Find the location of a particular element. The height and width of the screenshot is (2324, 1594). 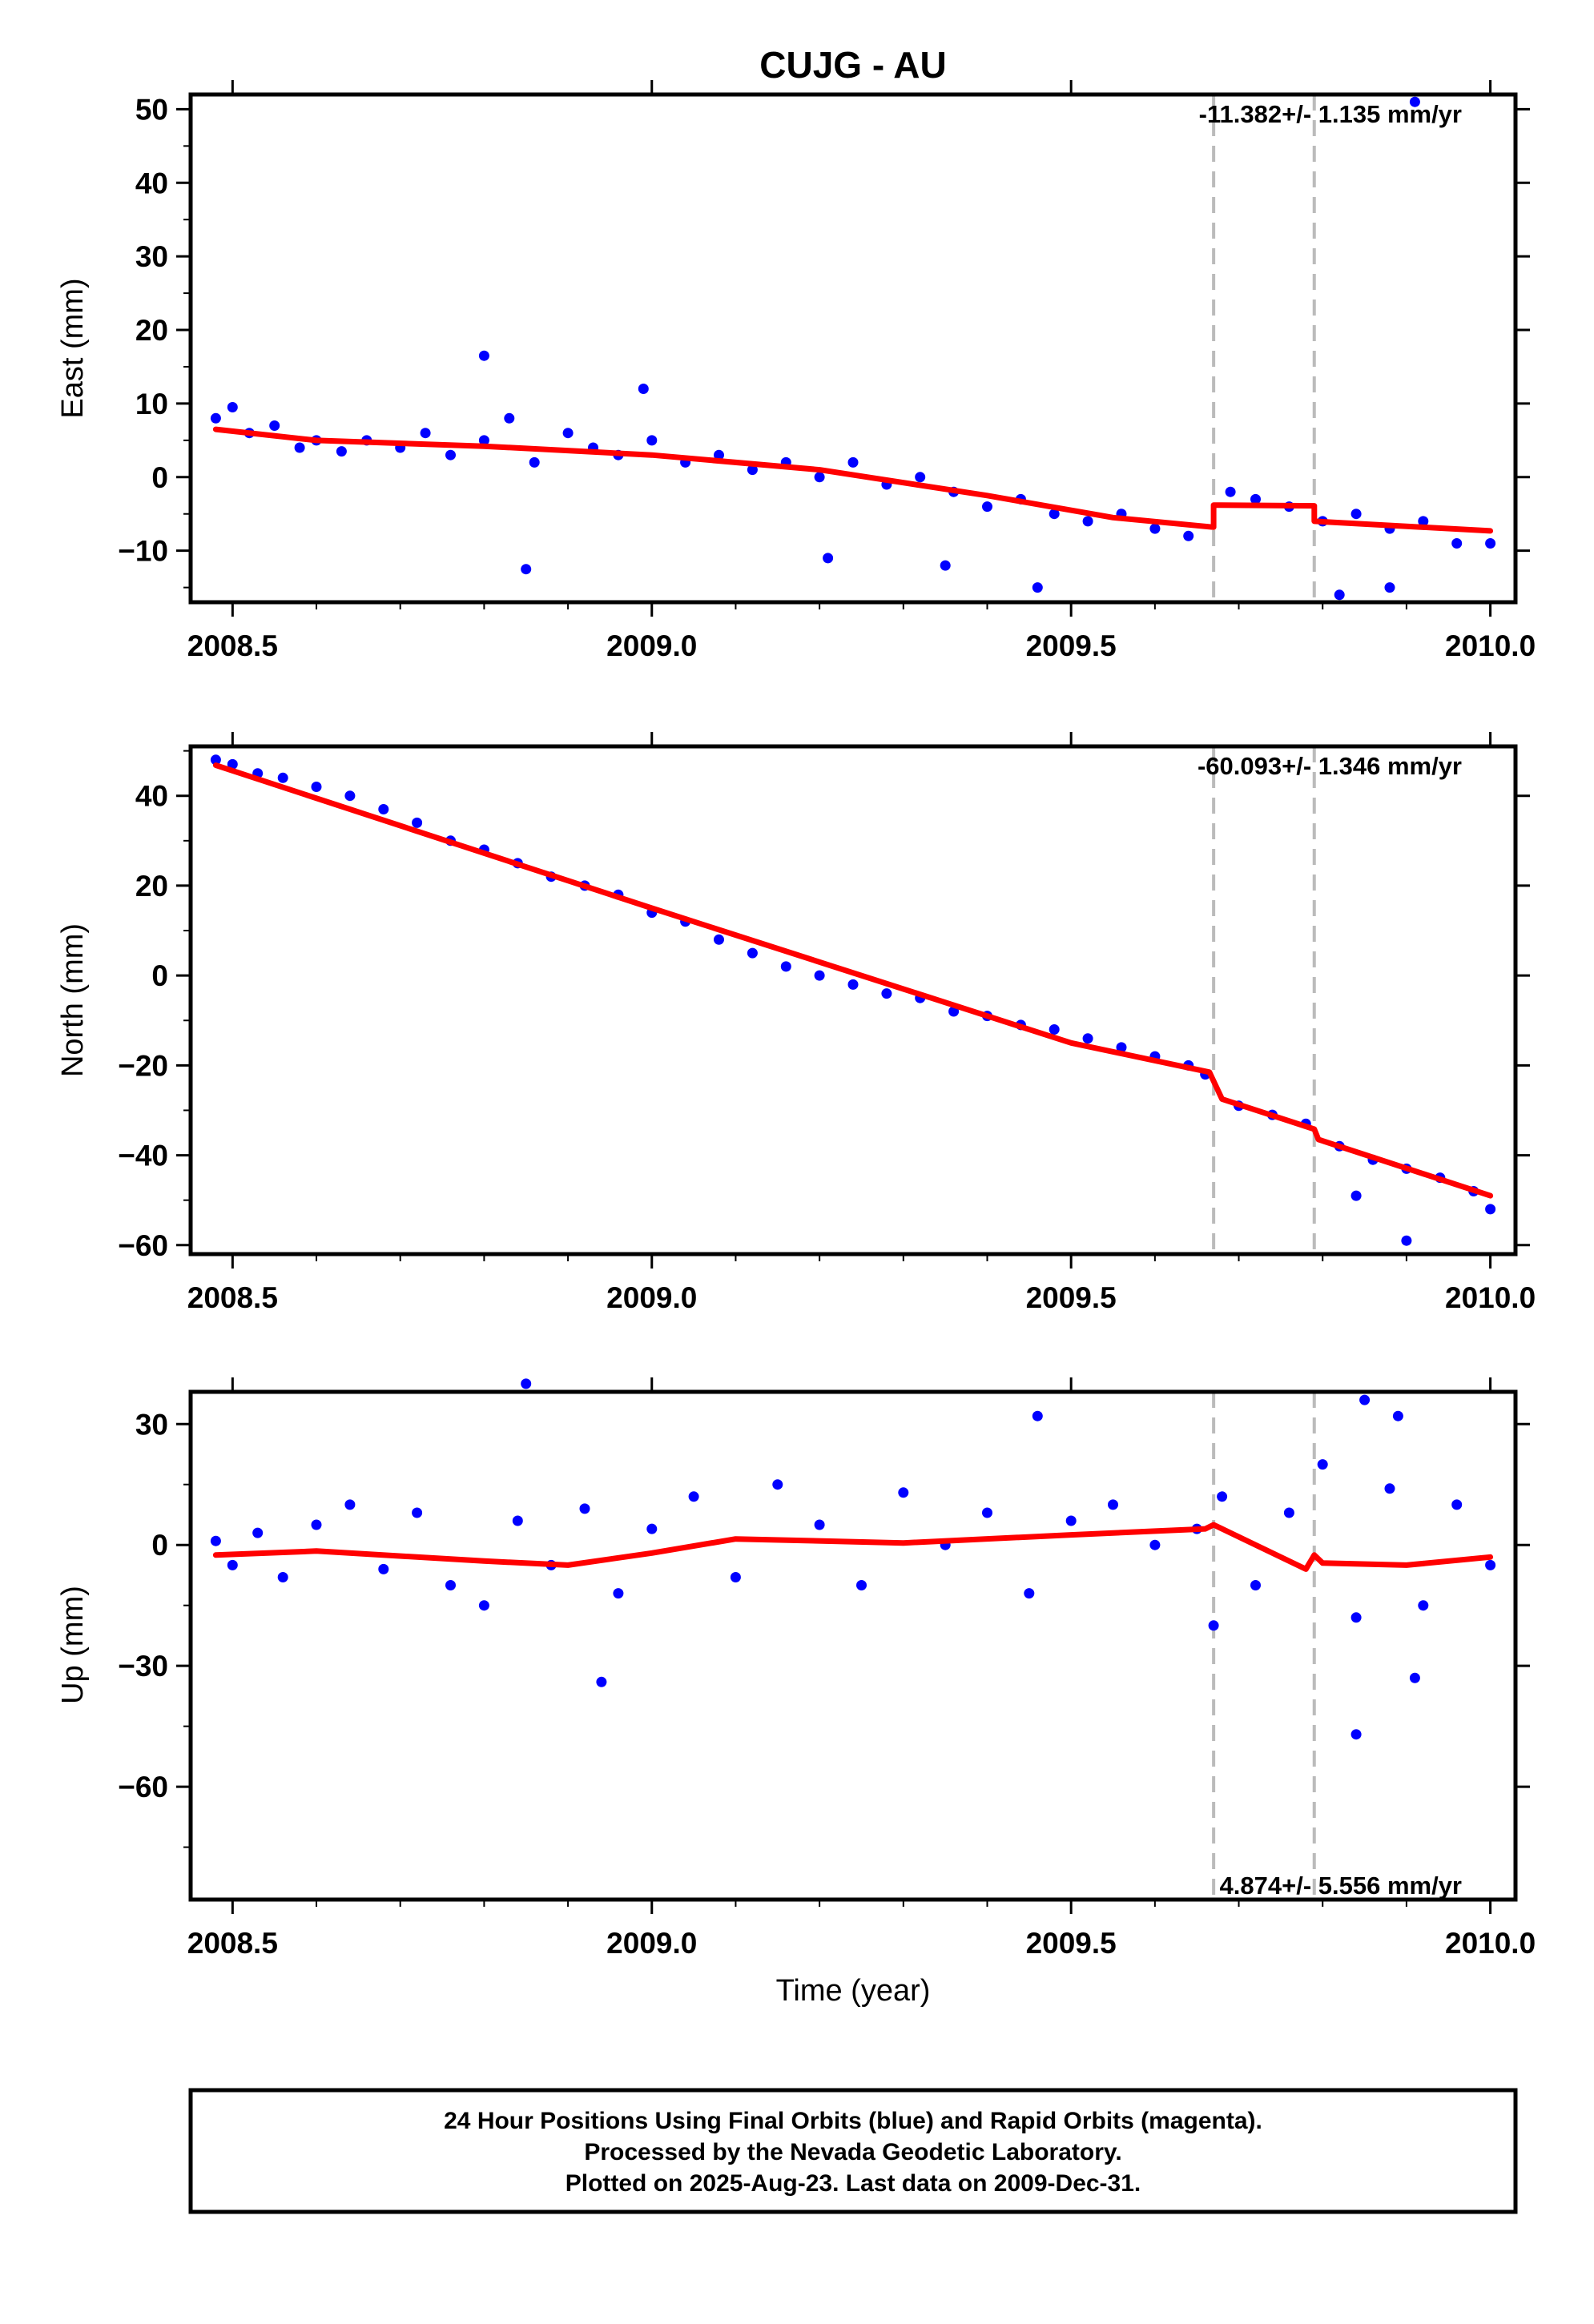

up-y-tick-label: −30 is located at coordinates (143, 1666).